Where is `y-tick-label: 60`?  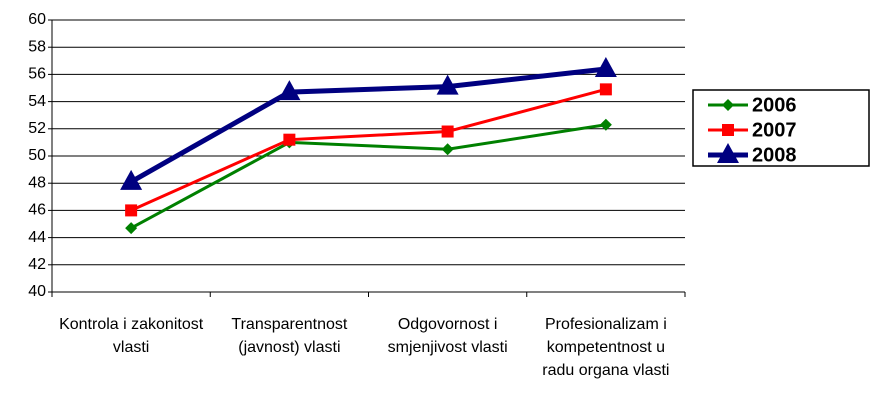 y-tick-label: 60 is located at coordinates (37, 19).